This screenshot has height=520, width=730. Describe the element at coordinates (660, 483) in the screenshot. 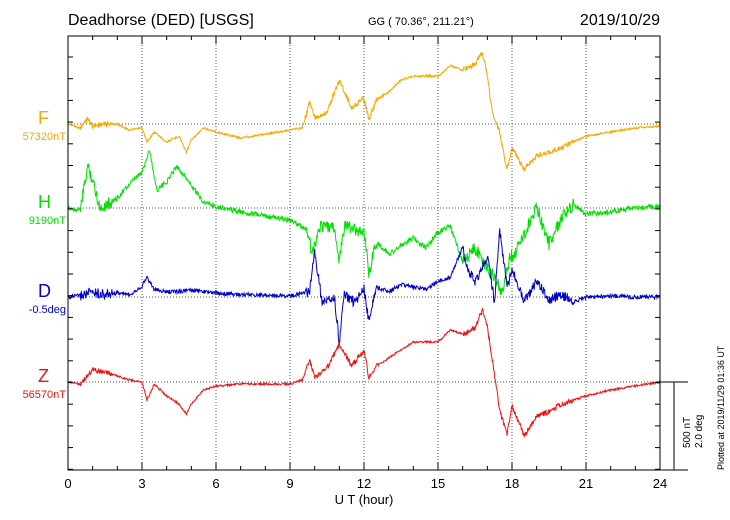

I see `x-tick-label: 24` at that location.